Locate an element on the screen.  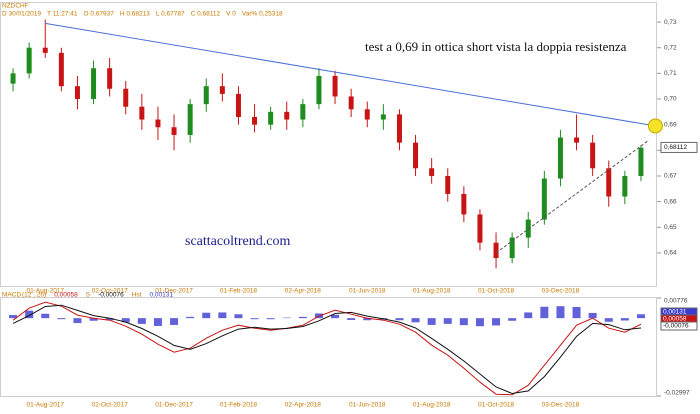
y-tick-label: 0,72 is located at coordinates (670, 47).